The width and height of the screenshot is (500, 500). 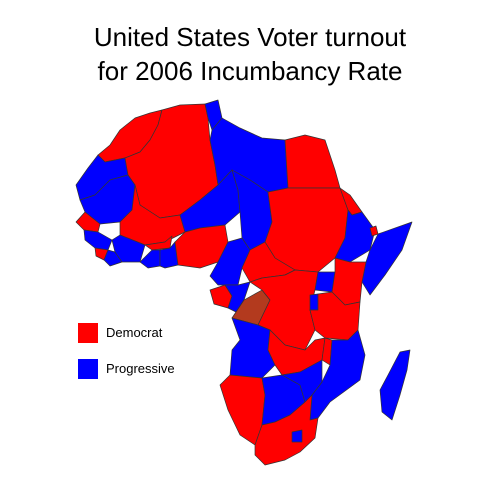 I want to click on legend-label-democrat: Democrat, so click(x=134, y=332).